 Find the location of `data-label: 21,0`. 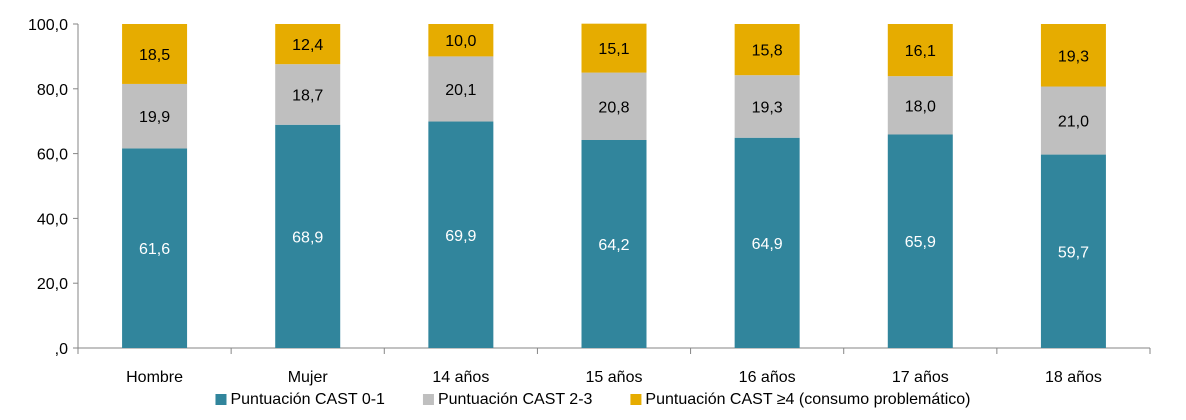

data-label: 21,0 is located at coordinates (1073, 122).